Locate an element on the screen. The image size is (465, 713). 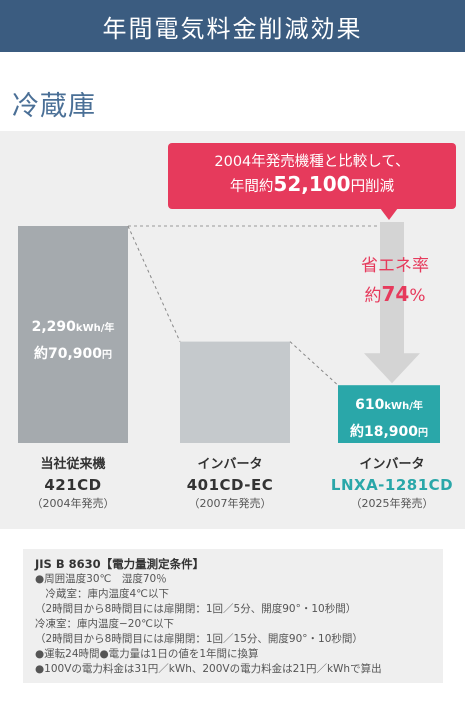
bar-yen: 70,900 is located at coordinates (75, 354).